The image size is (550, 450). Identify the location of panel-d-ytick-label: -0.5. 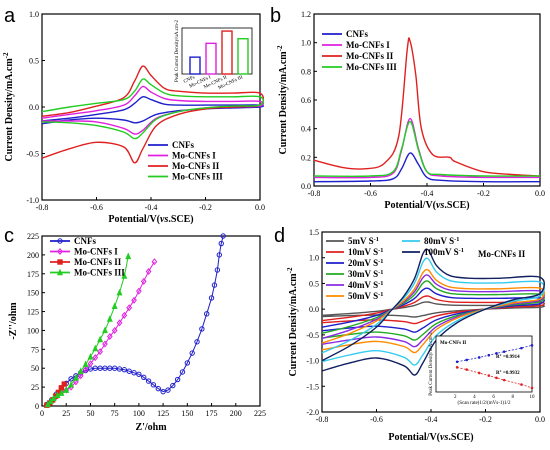
(312, 335).